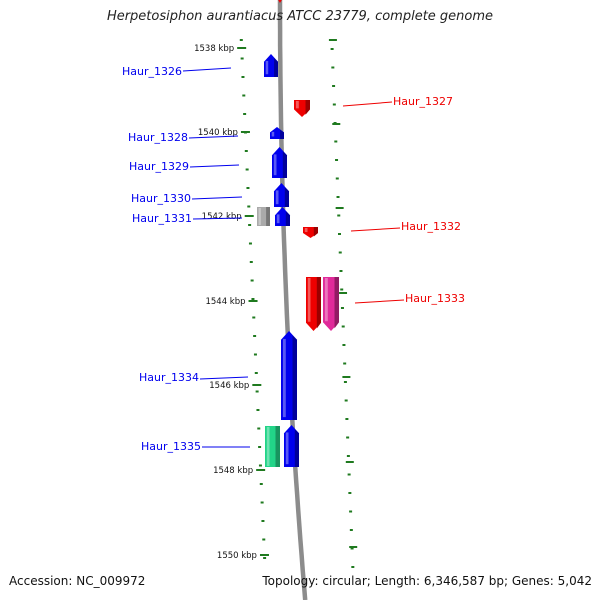 The image size is (600, 600). Describe the element at coordinates (159, 166) in the screenshot. I see `gene-label: Haur_1329` at that location.